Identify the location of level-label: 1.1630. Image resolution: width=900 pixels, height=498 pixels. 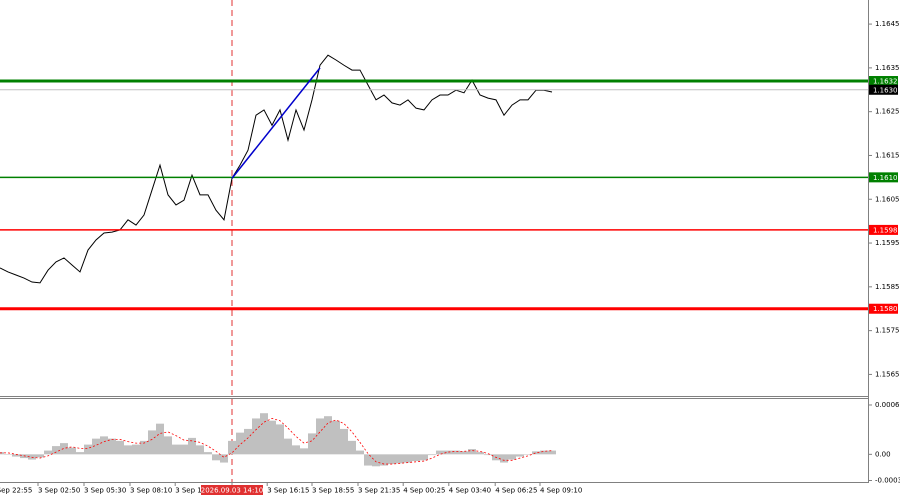
(885, 90).